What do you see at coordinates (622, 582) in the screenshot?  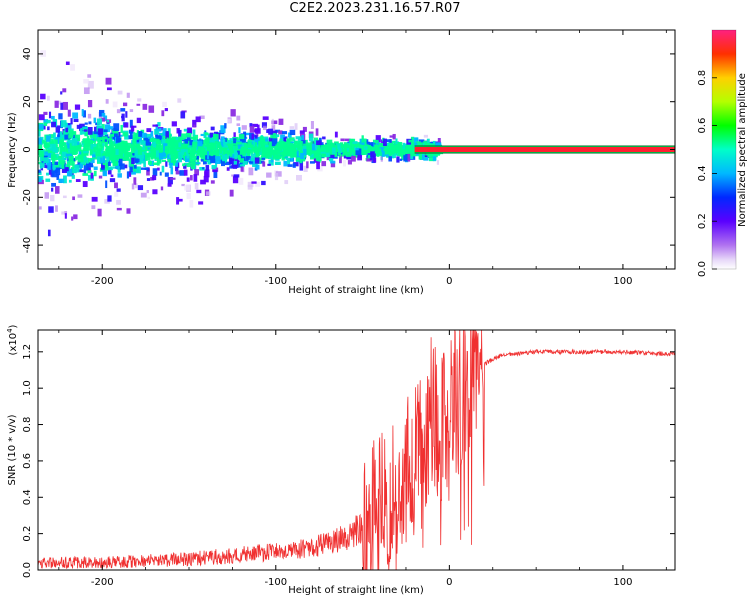 I see `snr-x-tick-label: 100` at bounding box center [622, 582].